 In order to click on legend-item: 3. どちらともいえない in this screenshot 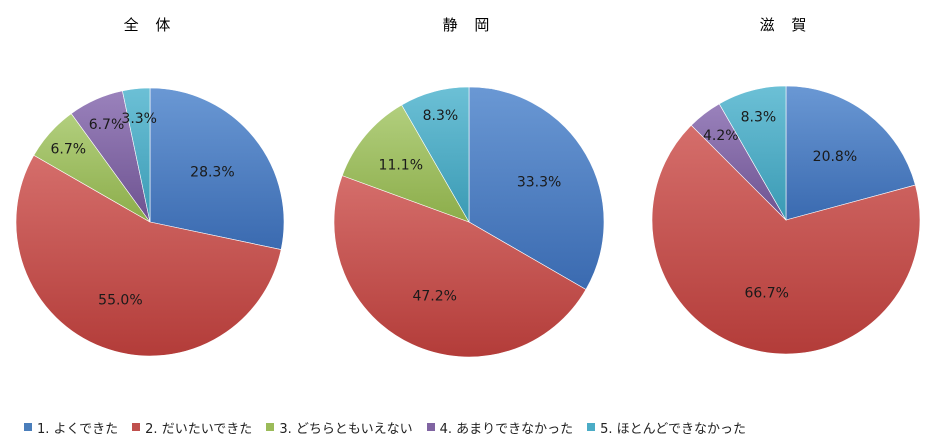, I will do `click(339, 427)`.